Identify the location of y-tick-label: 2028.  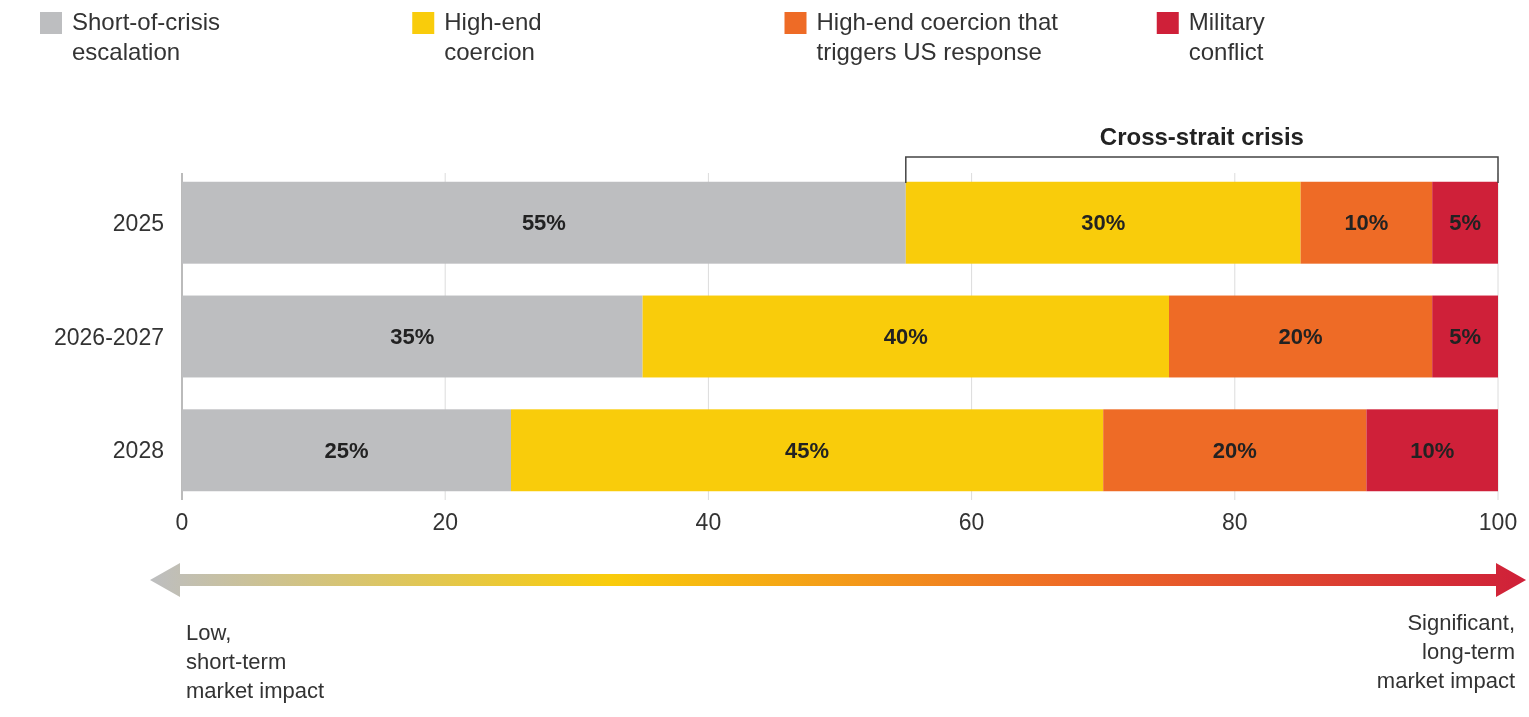
(138, 450).